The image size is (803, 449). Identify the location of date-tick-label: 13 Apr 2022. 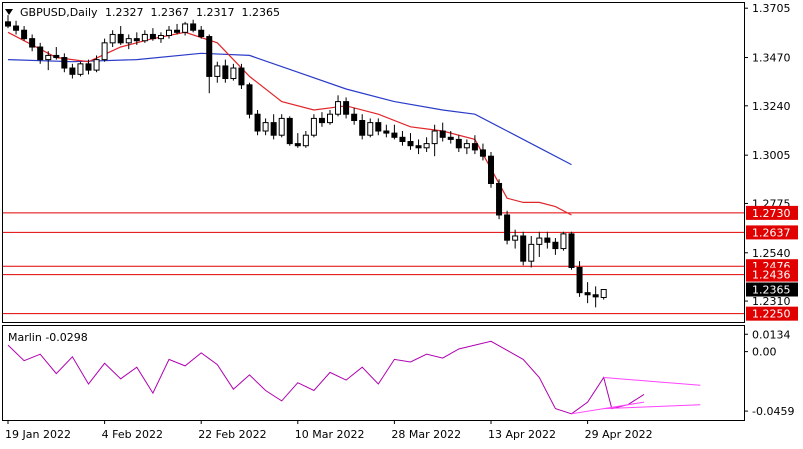
(522, 434).